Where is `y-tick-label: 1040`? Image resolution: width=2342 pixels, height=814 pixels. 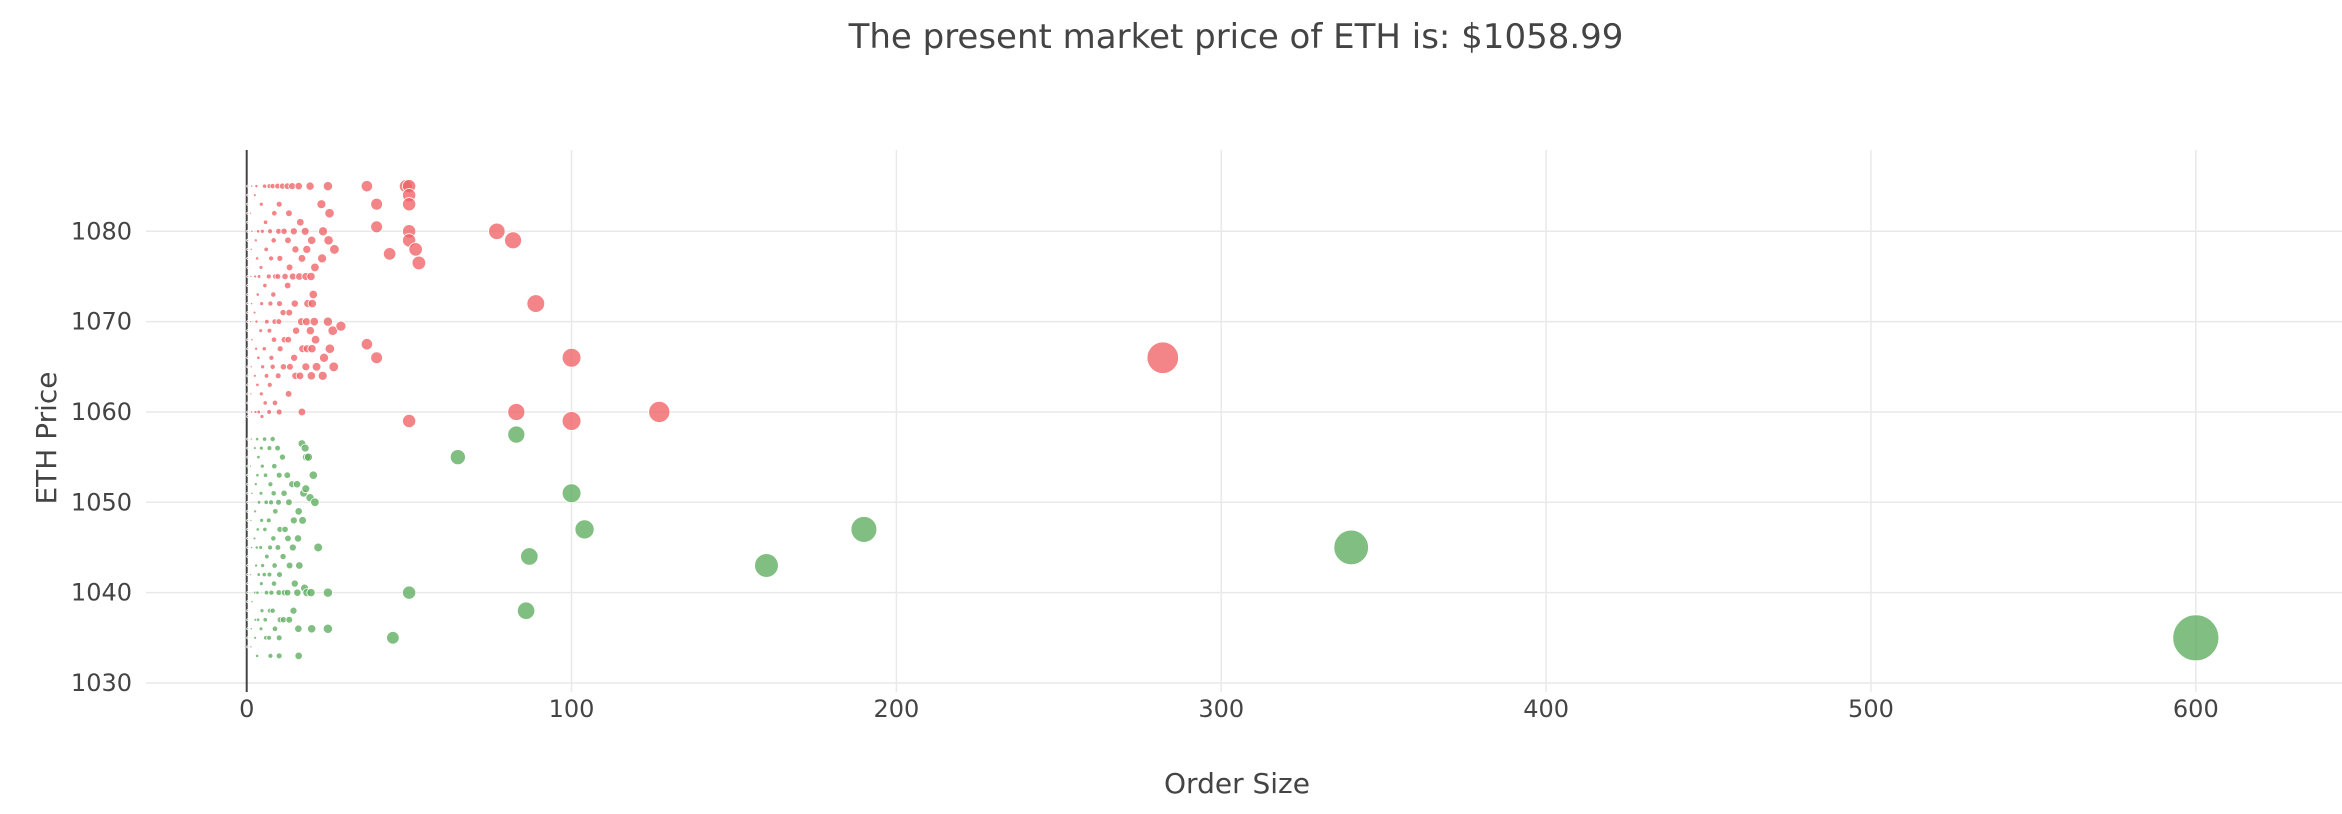
y-tick-label: 1040 is located at coordinates (101, 593).